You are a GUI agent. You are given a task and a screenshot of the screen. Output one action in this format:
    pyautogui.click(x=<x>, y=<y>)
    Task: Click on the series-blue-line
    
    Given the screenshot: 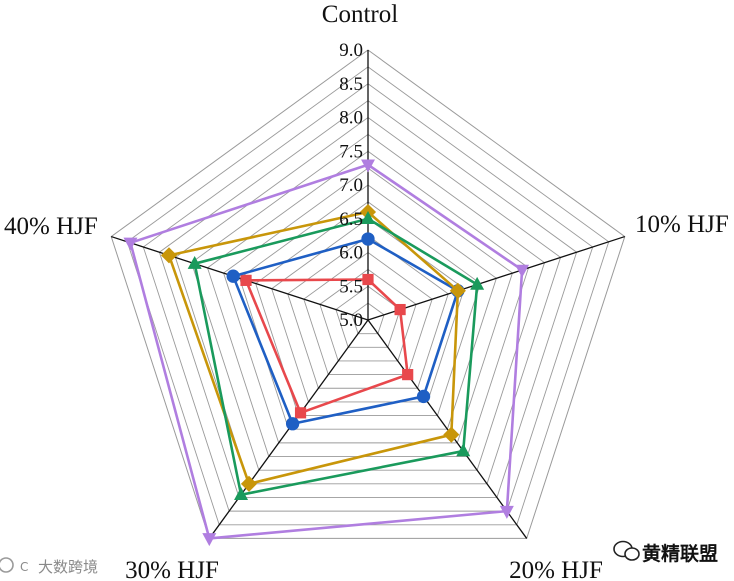 What is the action you would take?
    pyautogui.click(x=345, y=331)
    